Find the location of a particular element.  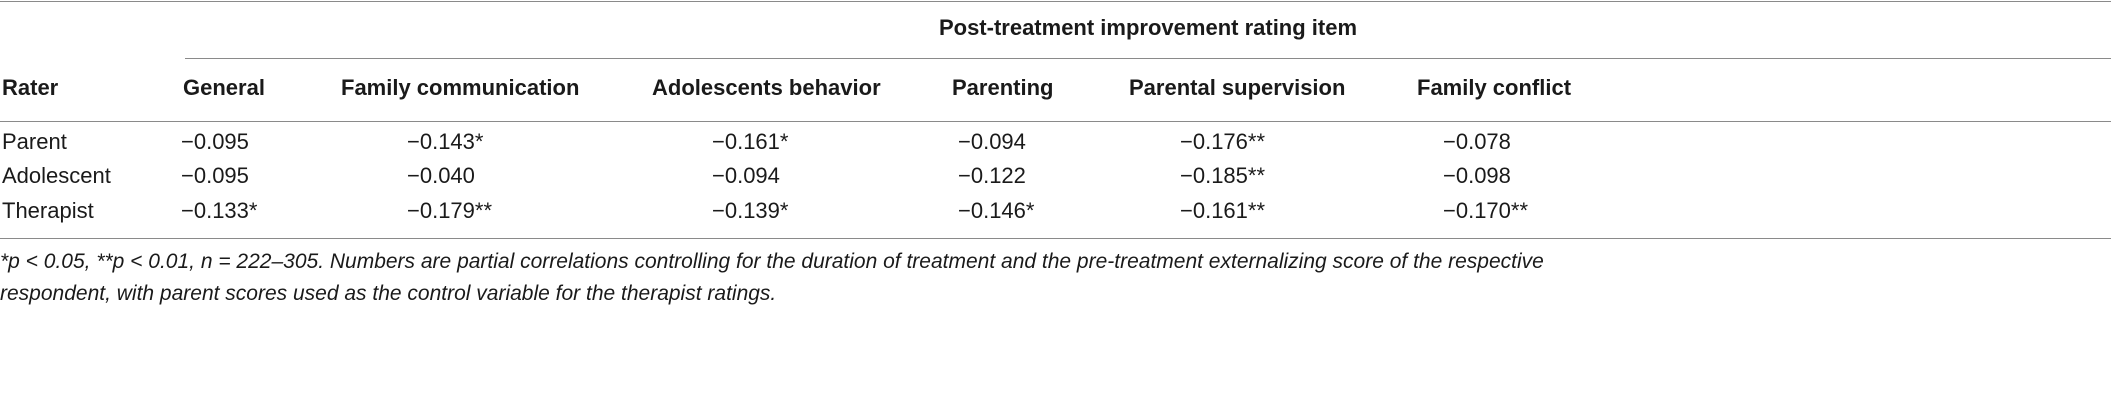

row-therapist-rater: Therapist is located at coordinates (48, 210).